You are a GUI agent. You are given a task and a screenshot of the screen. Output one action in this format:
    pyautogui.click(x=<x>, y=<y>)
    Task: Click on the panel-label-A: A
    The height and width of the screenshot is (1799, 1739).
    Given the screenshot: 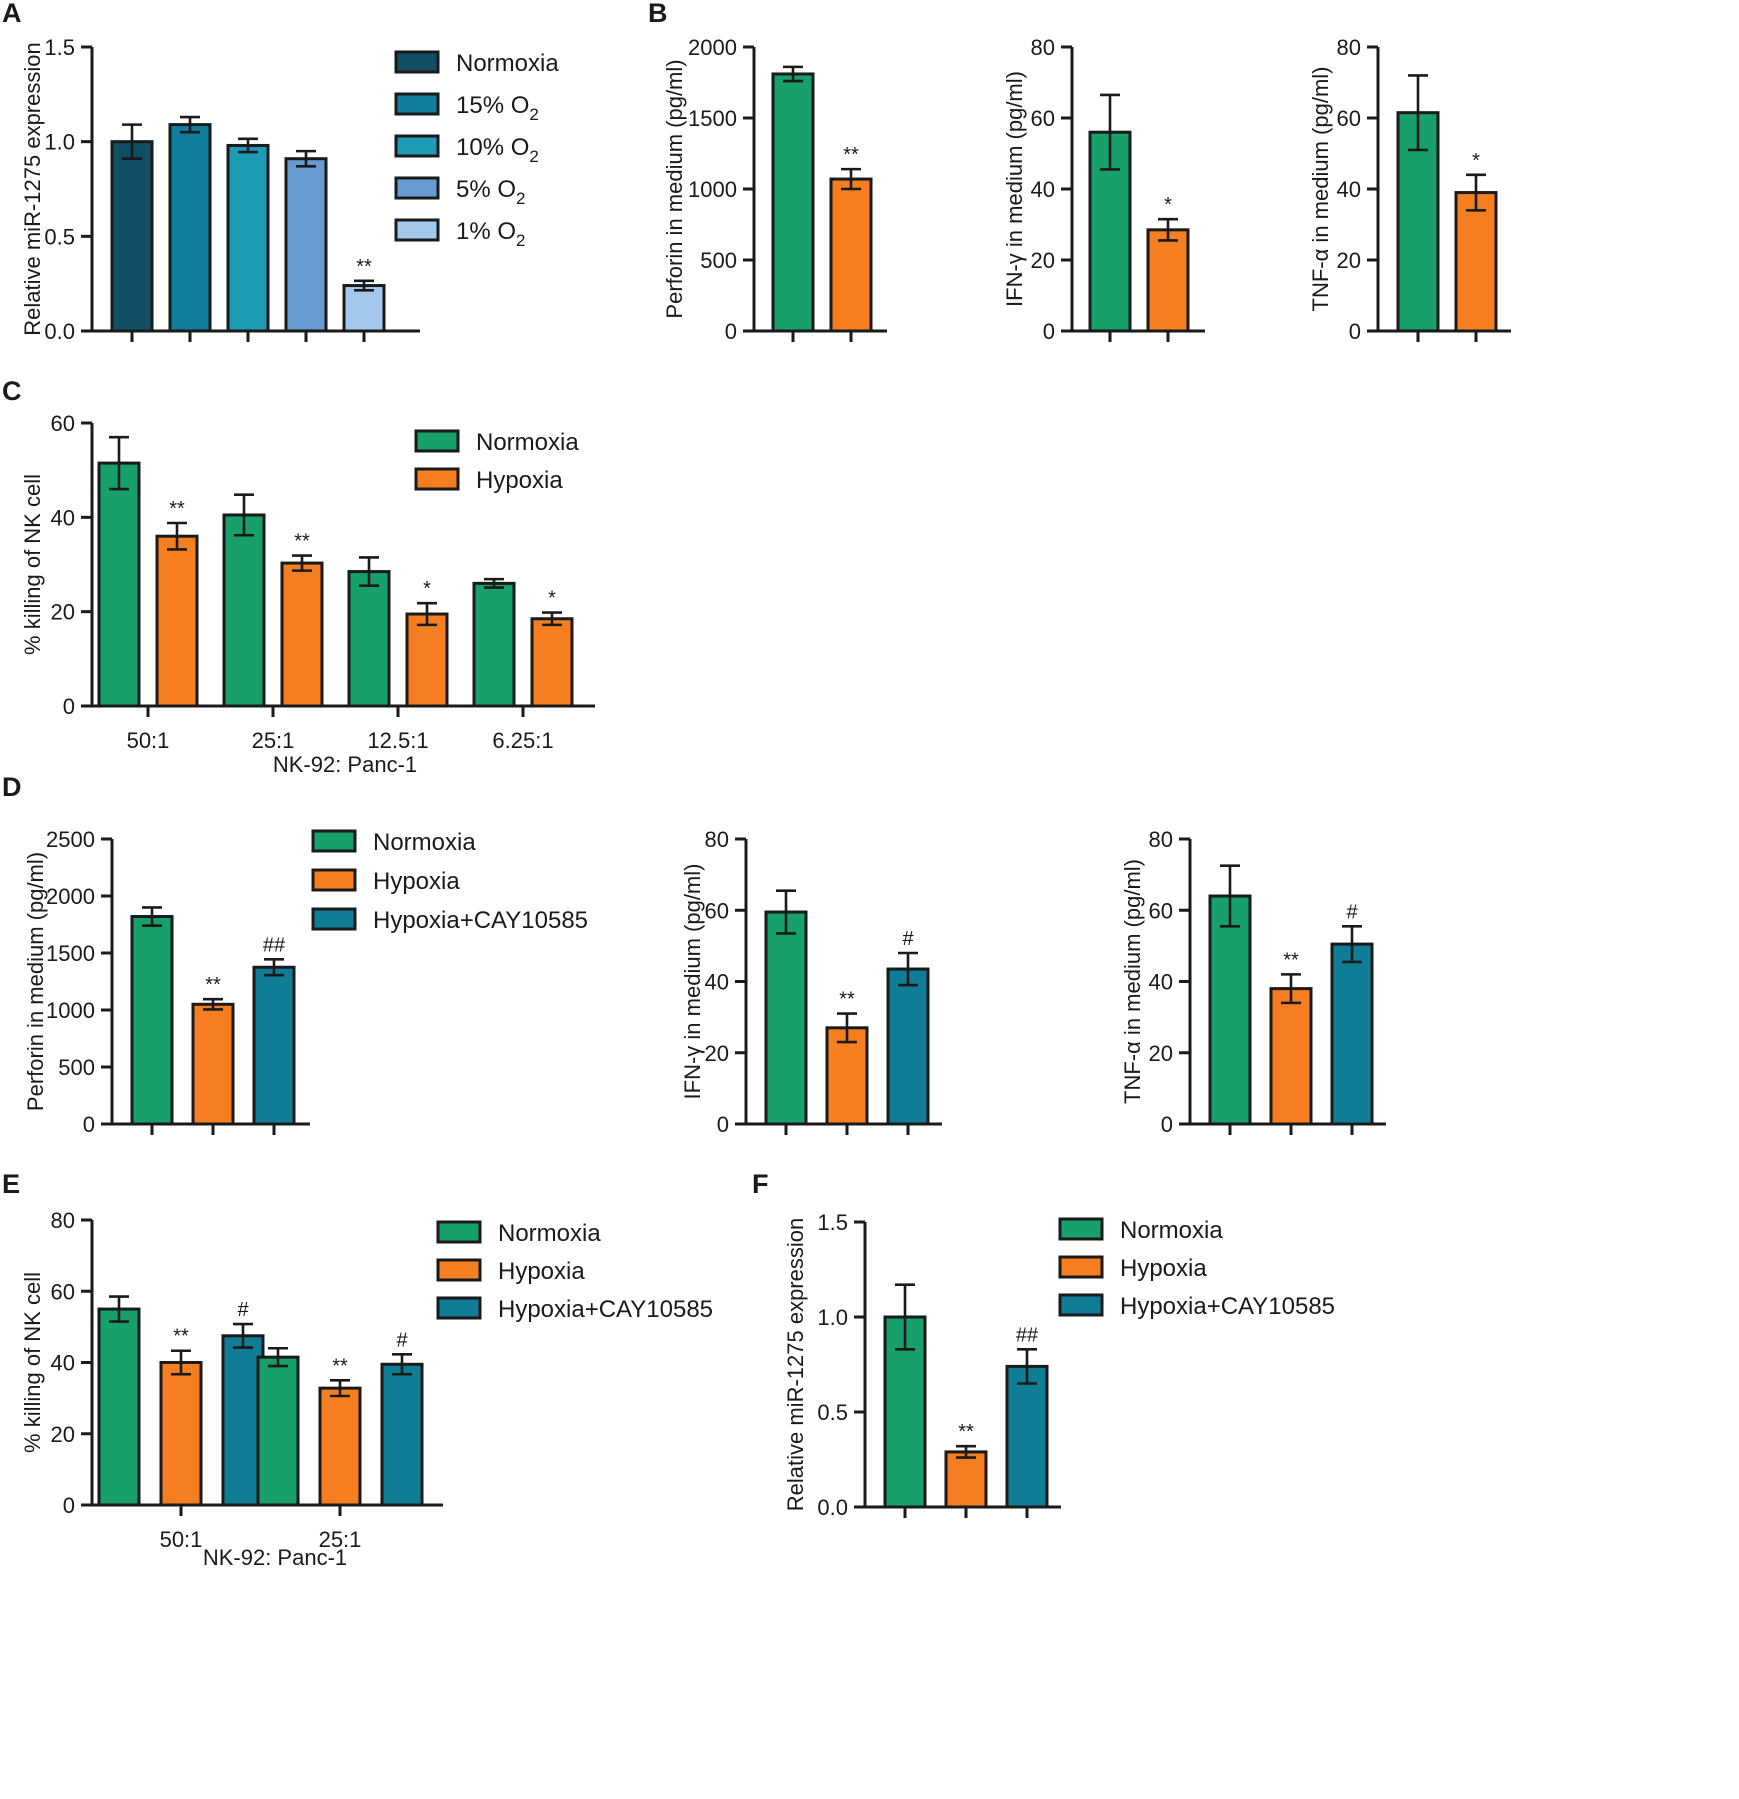 What is the action you would take?
    pyautogui.click(x=12, y=14)
    